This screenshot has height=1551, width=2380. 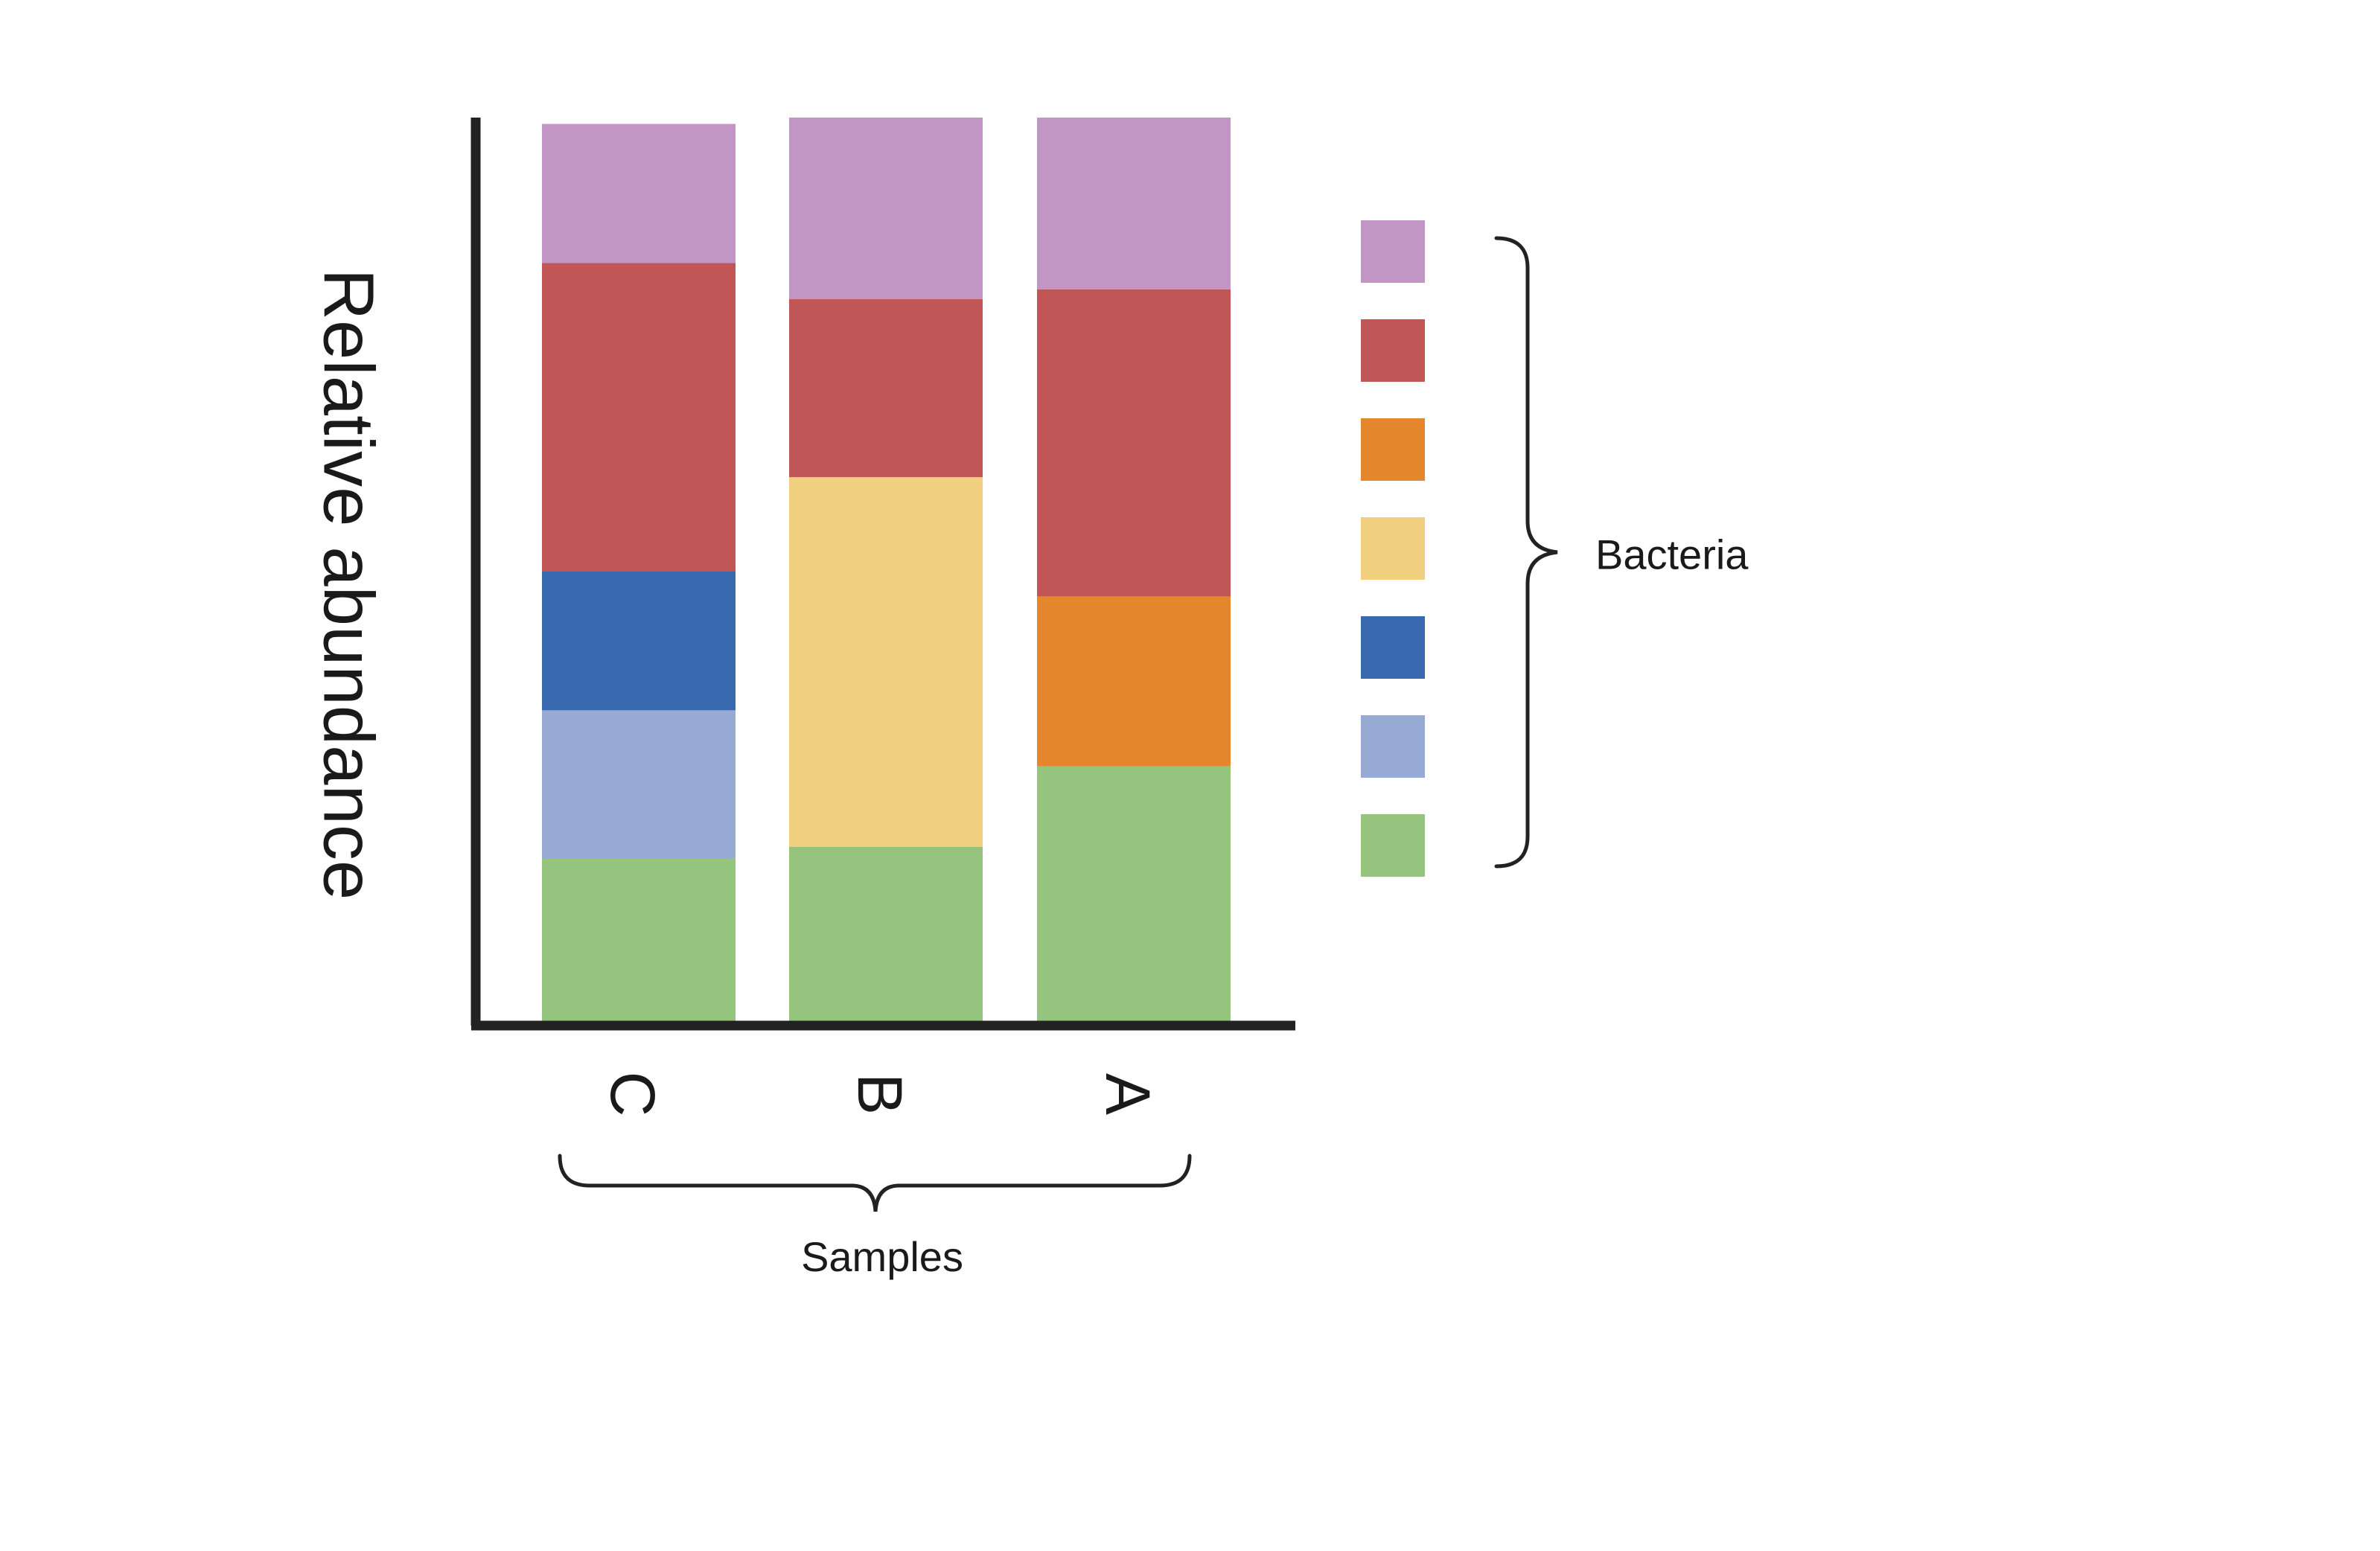 I want to click on samples-brace, so click(x=875, y=1183).